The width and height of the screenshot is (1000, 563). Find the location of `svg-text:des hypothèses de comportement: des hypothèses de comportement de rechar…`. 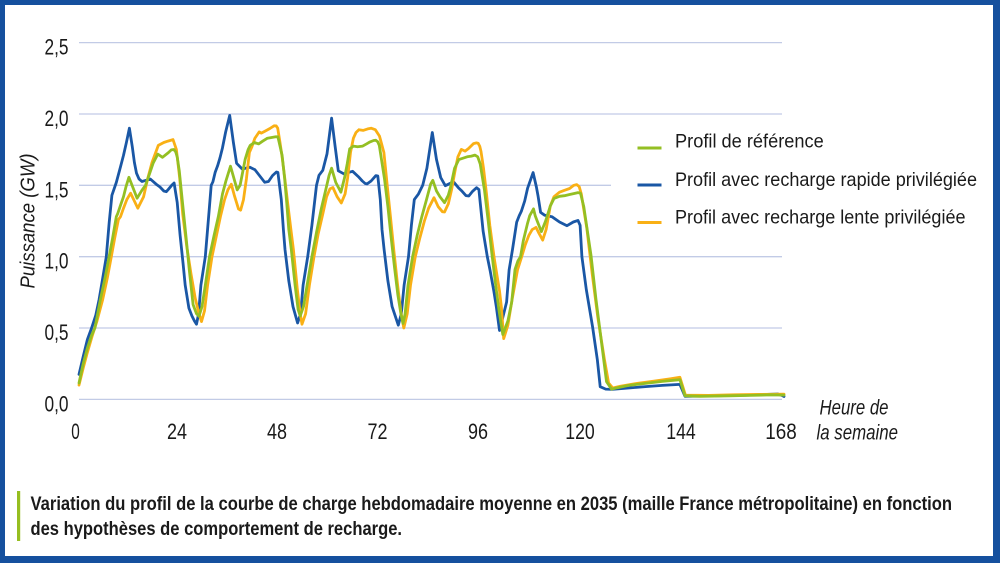

svg-text:des hypothèses de comportement: des hypothèses de comportement de rechar… is located at coordinates (217, 529).